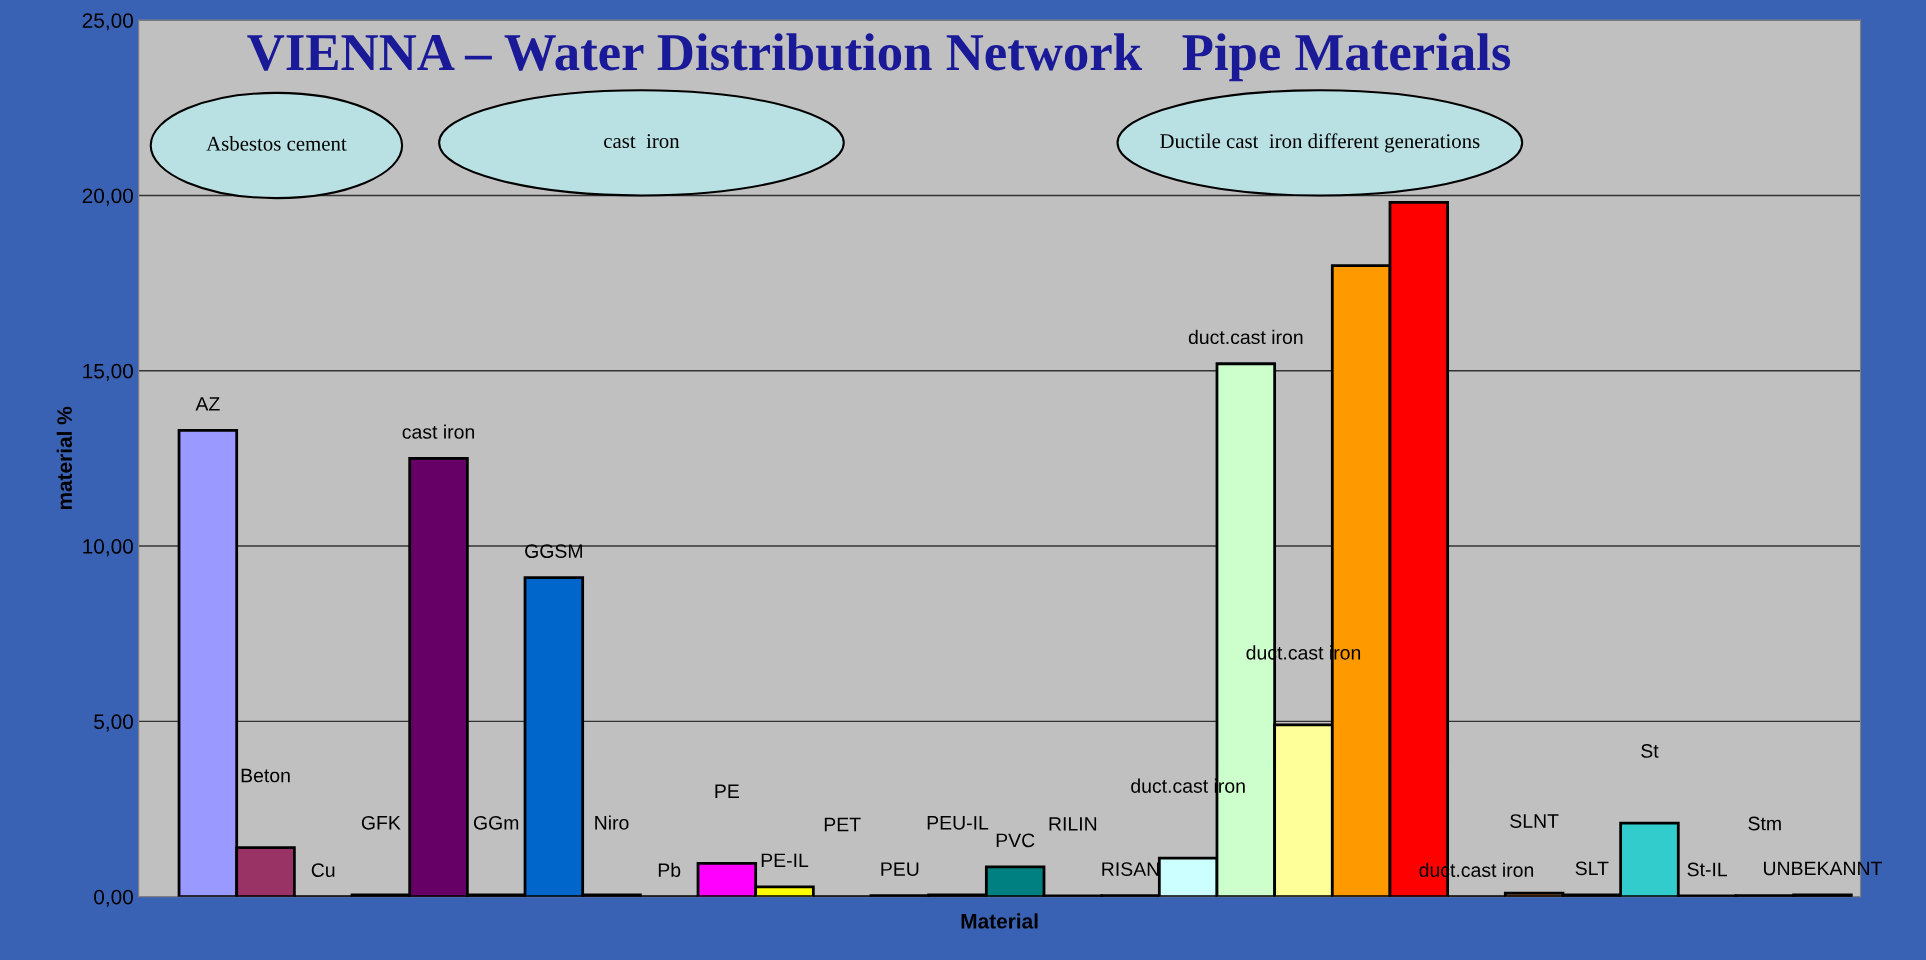 This screenshot has height=960, width=1926. I want to click on y-tick-label: 15,00, so click(108, 372).